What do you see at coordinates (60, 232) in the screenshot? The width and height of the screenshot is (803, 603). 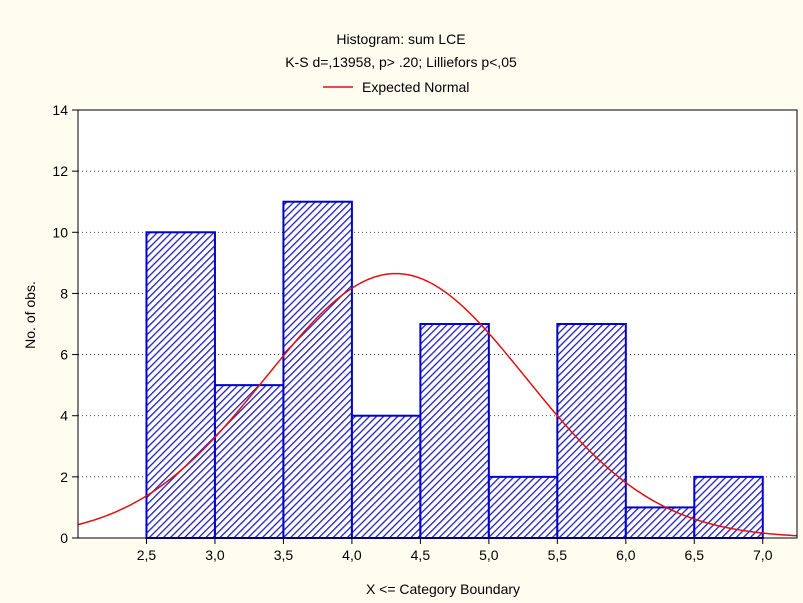 I see `y-tick-label: 10` at bounding box center [60, 232].